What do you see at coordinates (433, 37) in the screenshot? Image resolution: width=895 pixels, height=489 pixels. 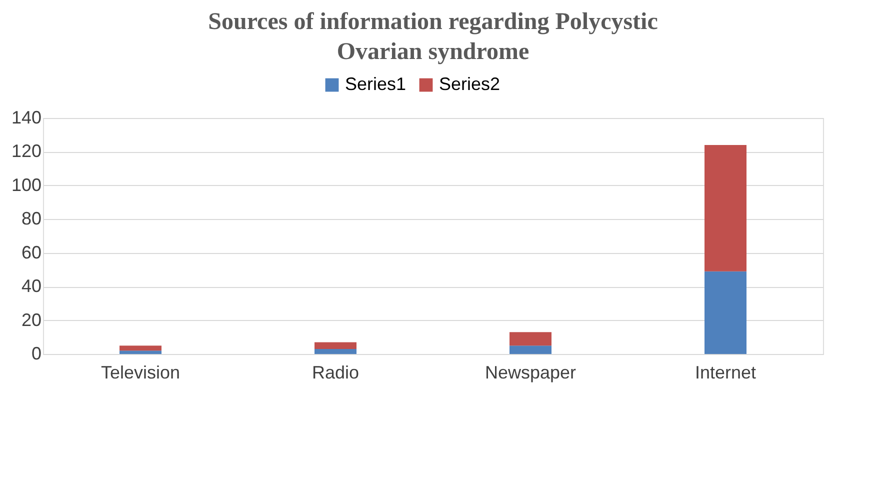 I see `chart-title: Sources of information regarding Polycystic Ovarian syndrome` at bounding box center [433, 37].